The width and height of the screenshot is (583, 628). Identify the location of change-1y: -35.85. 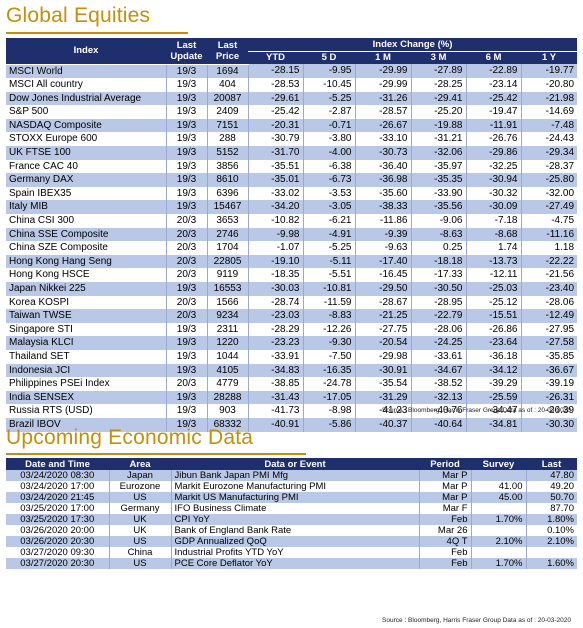
(549, 356).